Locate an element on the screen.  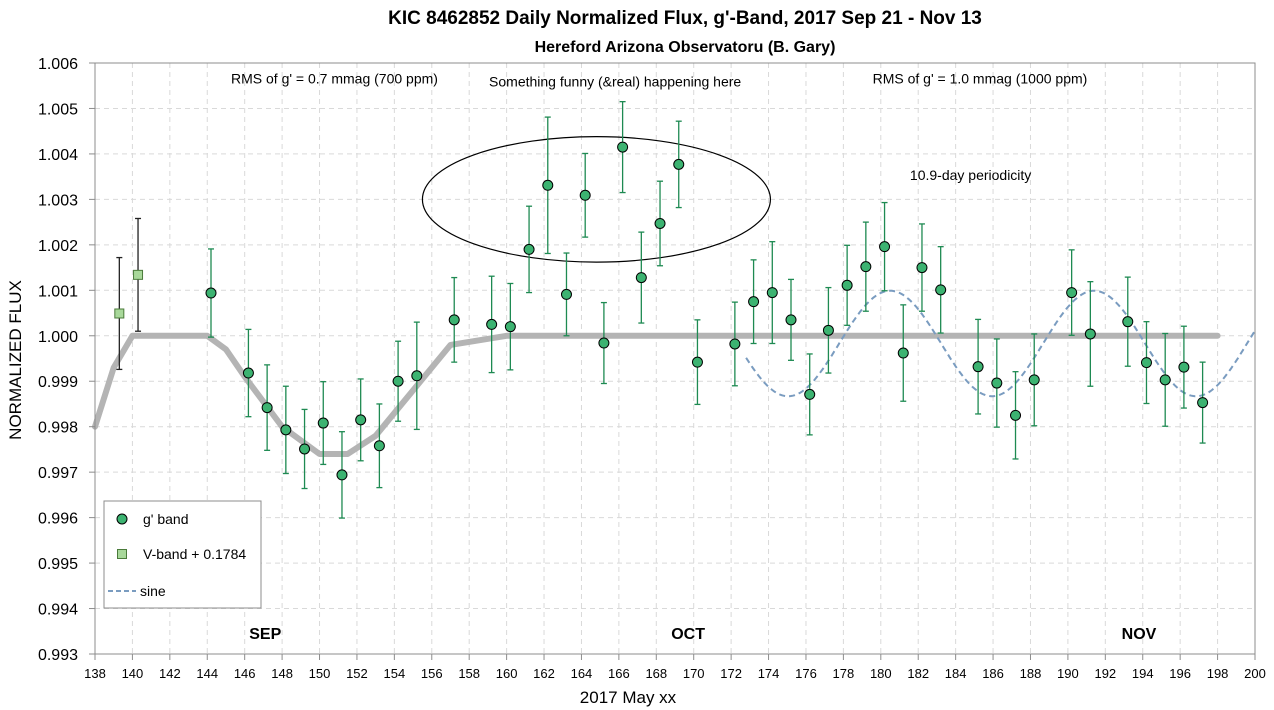
annotation: 10.9-day periodicity is located at coordinates (970, 175).